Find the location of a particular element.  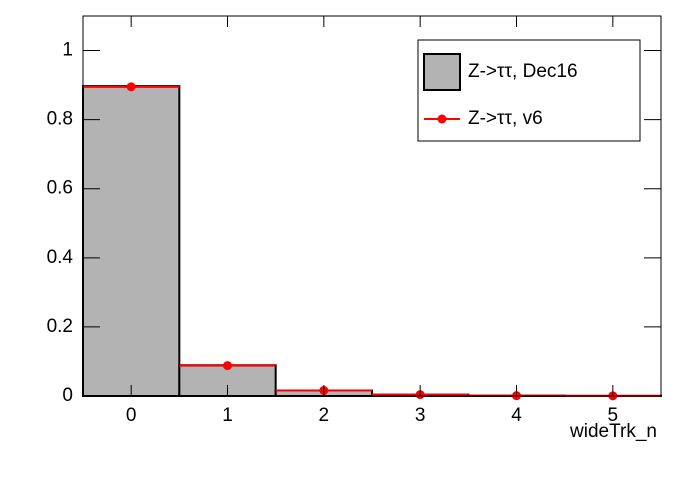

legend-label: Z->ττ, Dec16 is located at coordinates (523, 71).